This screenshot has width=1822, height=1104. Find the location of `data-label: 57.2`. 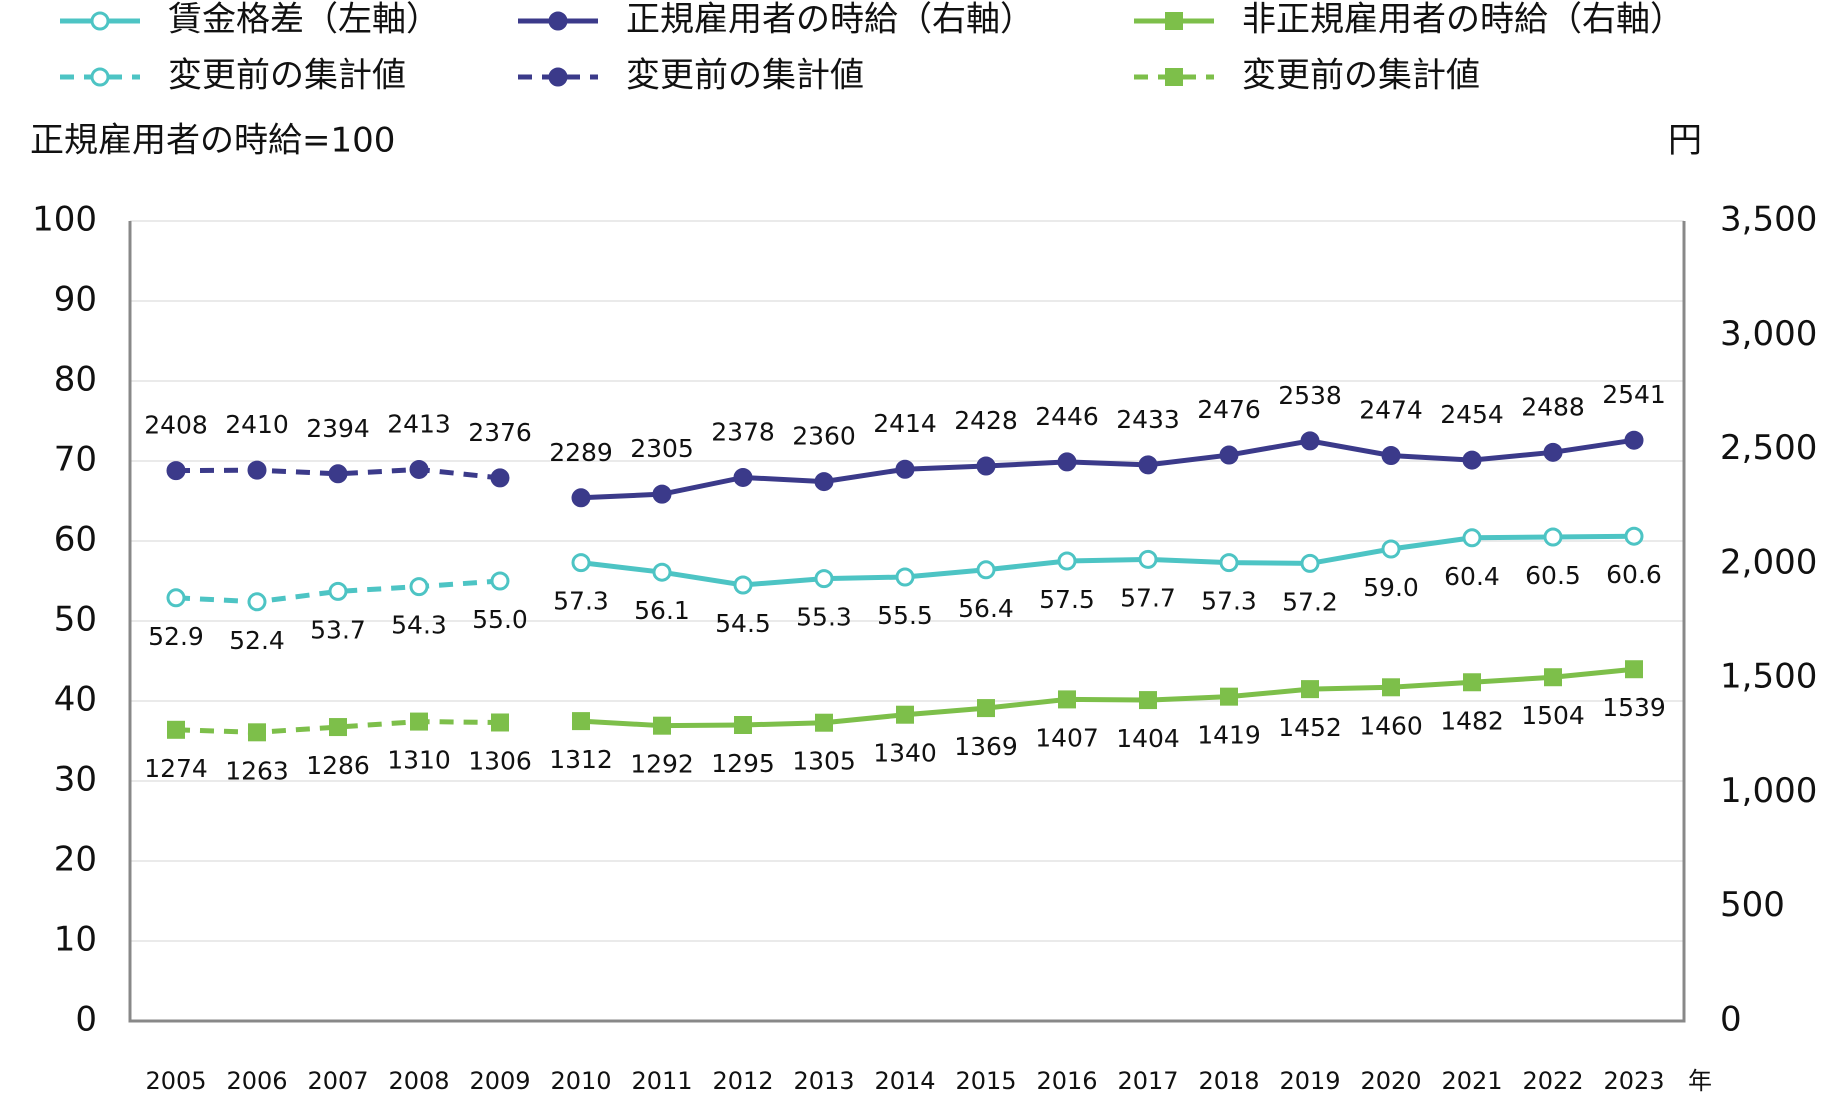

data-label: 57.2 is located at coordinates (1310, 601).